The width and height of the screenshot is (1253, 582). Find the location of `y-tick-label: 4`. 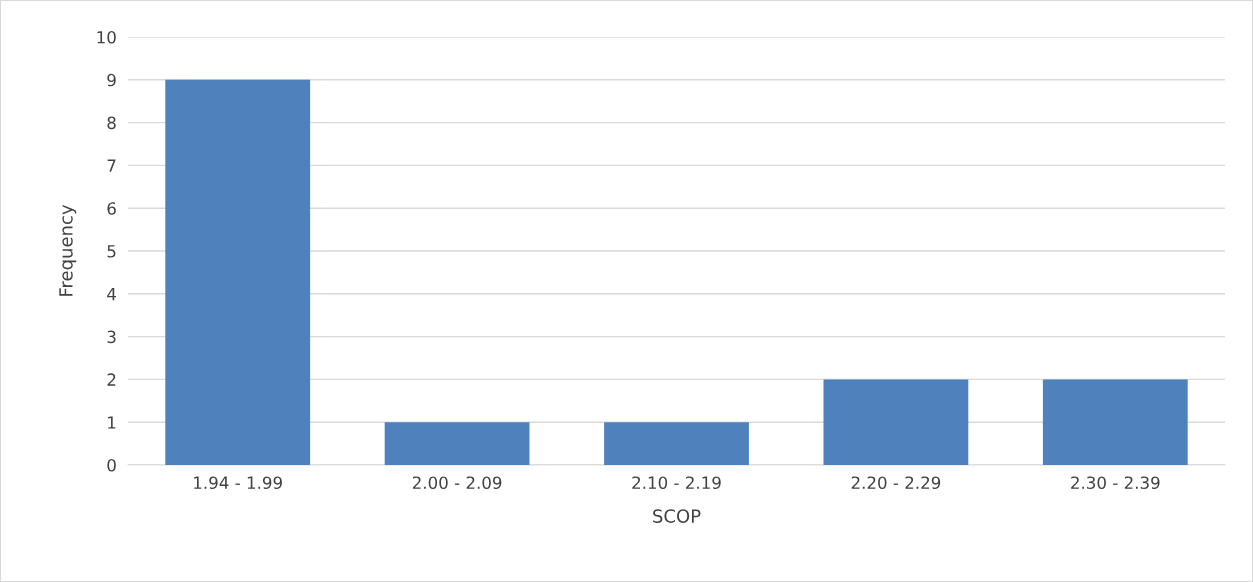

y-tick-label: 4 is located at coordinates (111, 294).